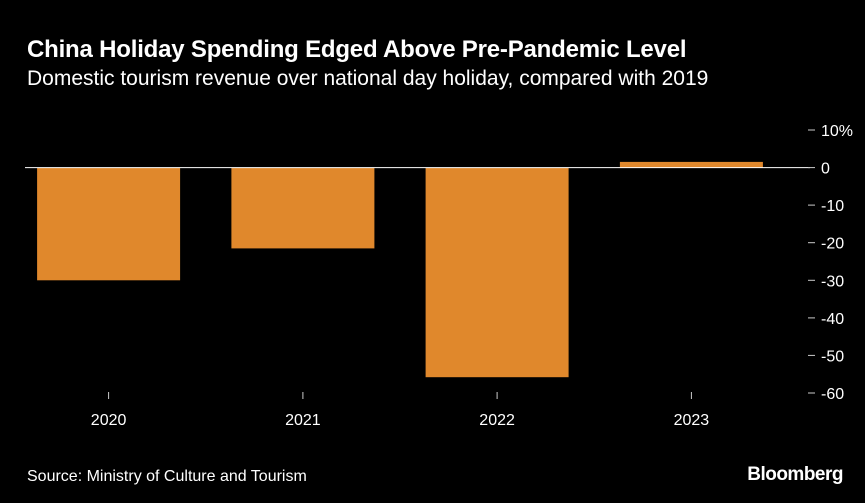 This screenshot has width=865, height=503. I want to click on y-tick-label: -40, so click(832, 319).